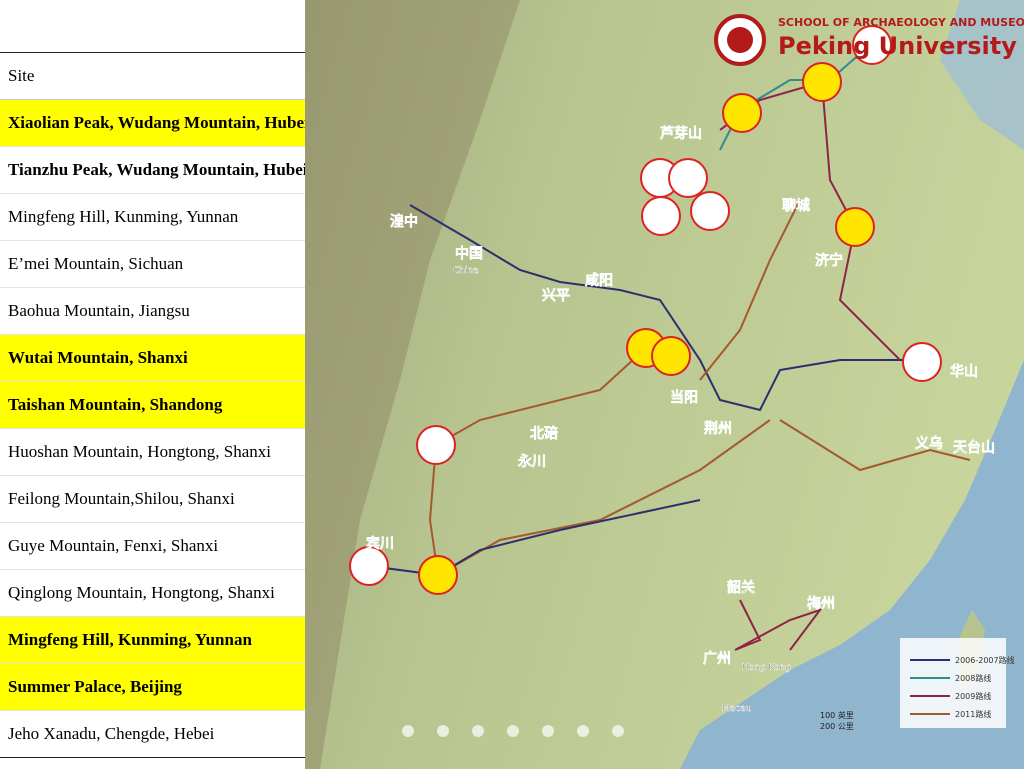  What do you see at coordinates (684, 397) in the screenshot?
I see `place-label: 当阳` at bounding box center [684, 397].